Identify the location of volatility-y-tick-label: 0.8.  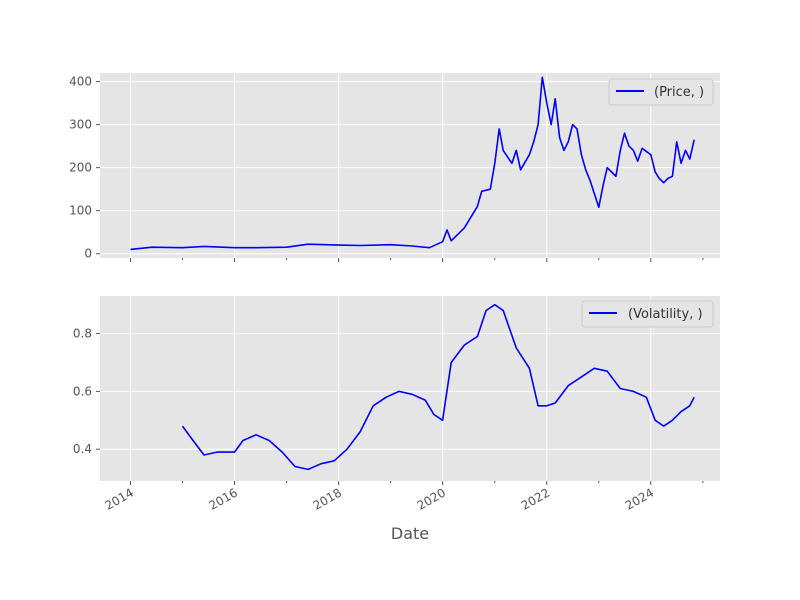
(82, 334).